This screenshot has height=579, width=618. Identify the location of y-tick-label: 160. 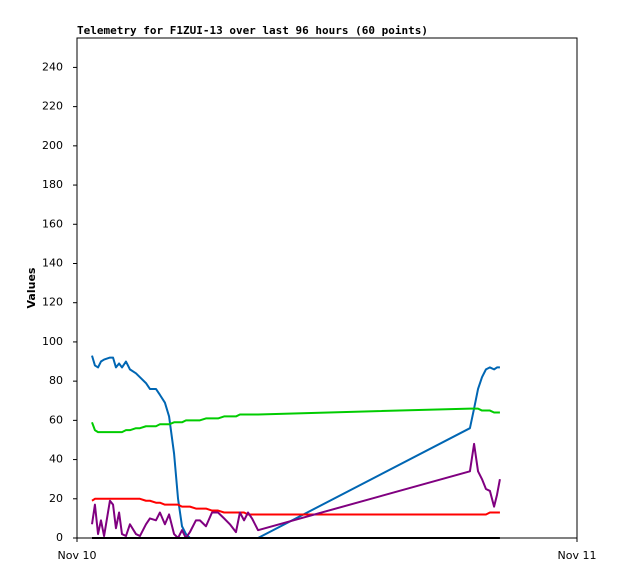
(52, 223).